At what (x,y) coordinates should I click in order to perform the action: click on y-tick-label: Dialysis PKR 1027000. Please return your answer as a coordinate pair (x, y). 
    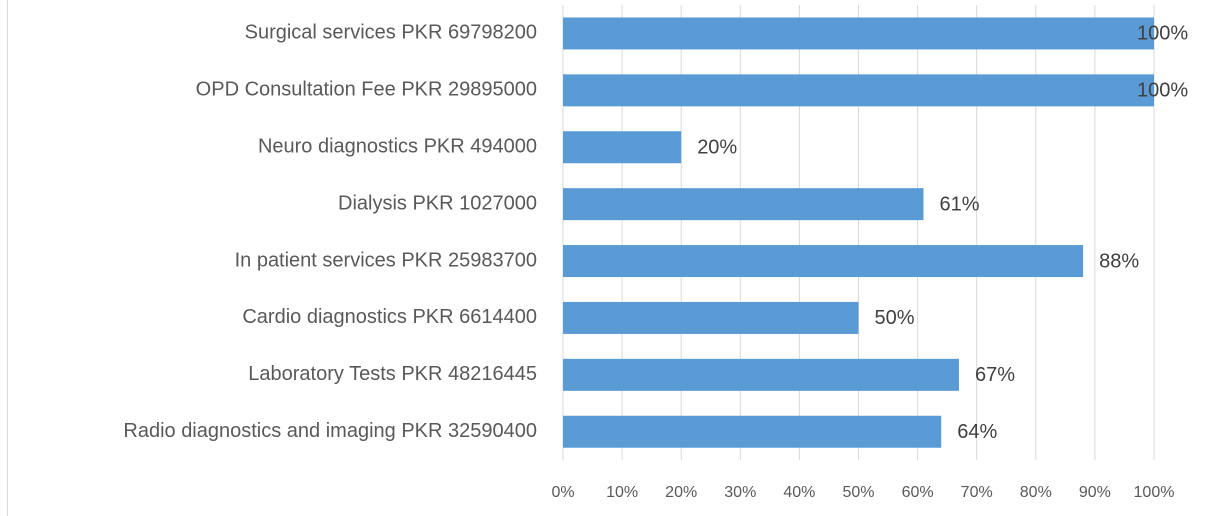
    Looking at the image, I should click on (437, 203).